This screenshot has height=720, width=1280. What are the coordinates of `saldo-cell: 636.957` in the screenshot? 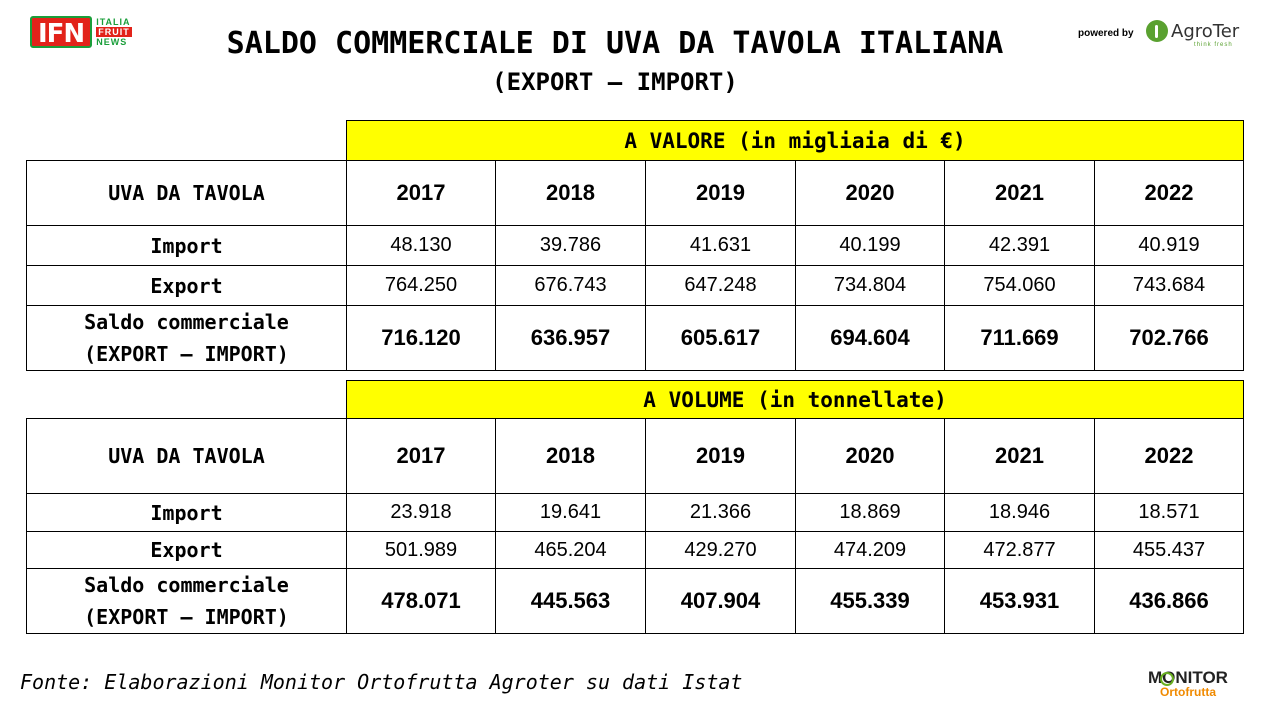 It's located at (570, 338).